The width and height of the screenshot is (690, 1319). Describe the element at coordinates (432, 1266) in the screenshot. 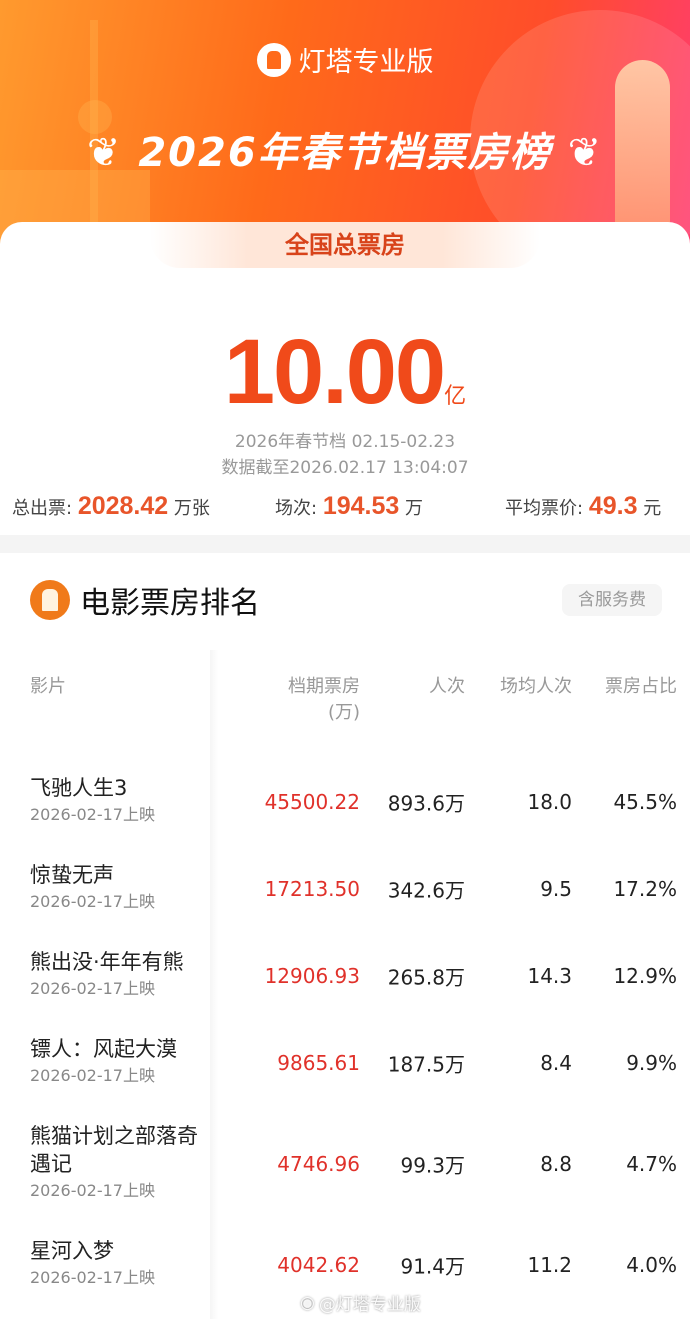

I see `admissions: 91.4万` at that location.